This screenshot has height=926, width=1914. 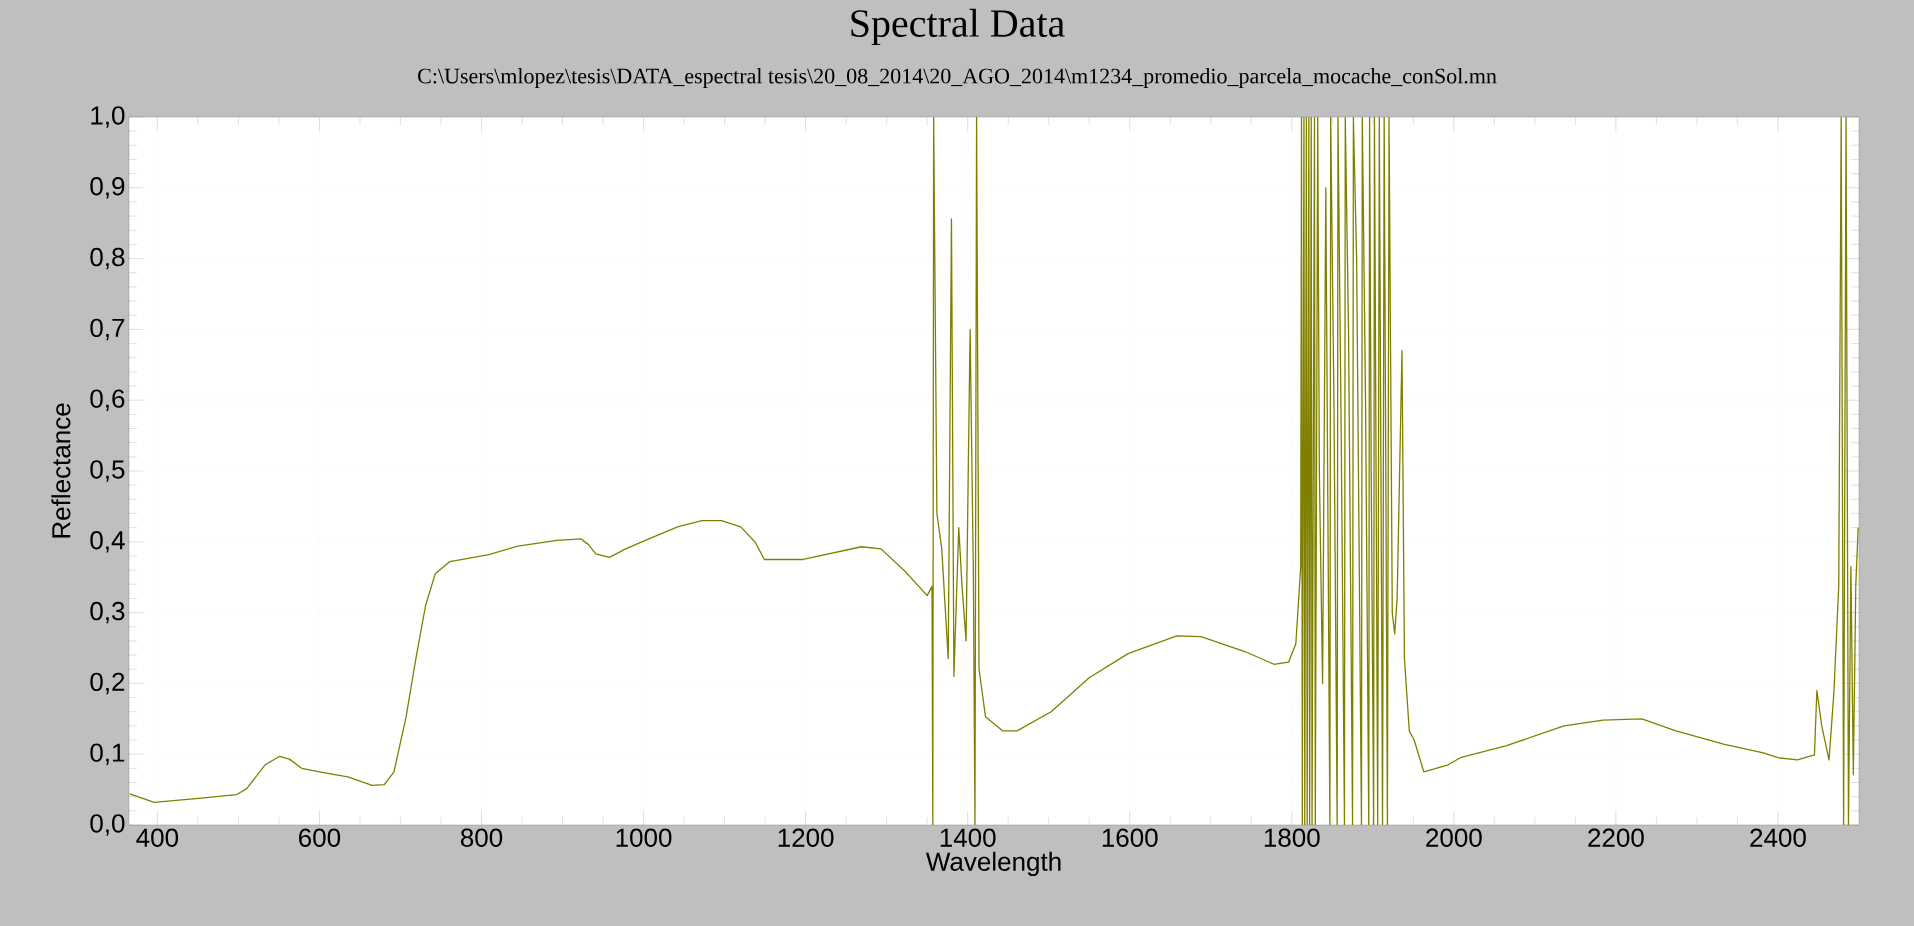 I want to click on x-tick-label: 400, so click(x=157, y=837).